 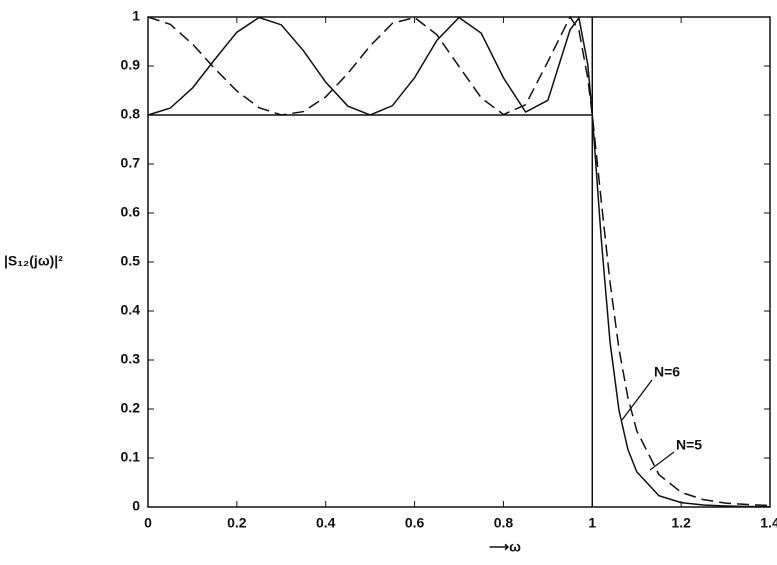 I want to click on y-tick-label: 0.9, so click(x=131, y=65).